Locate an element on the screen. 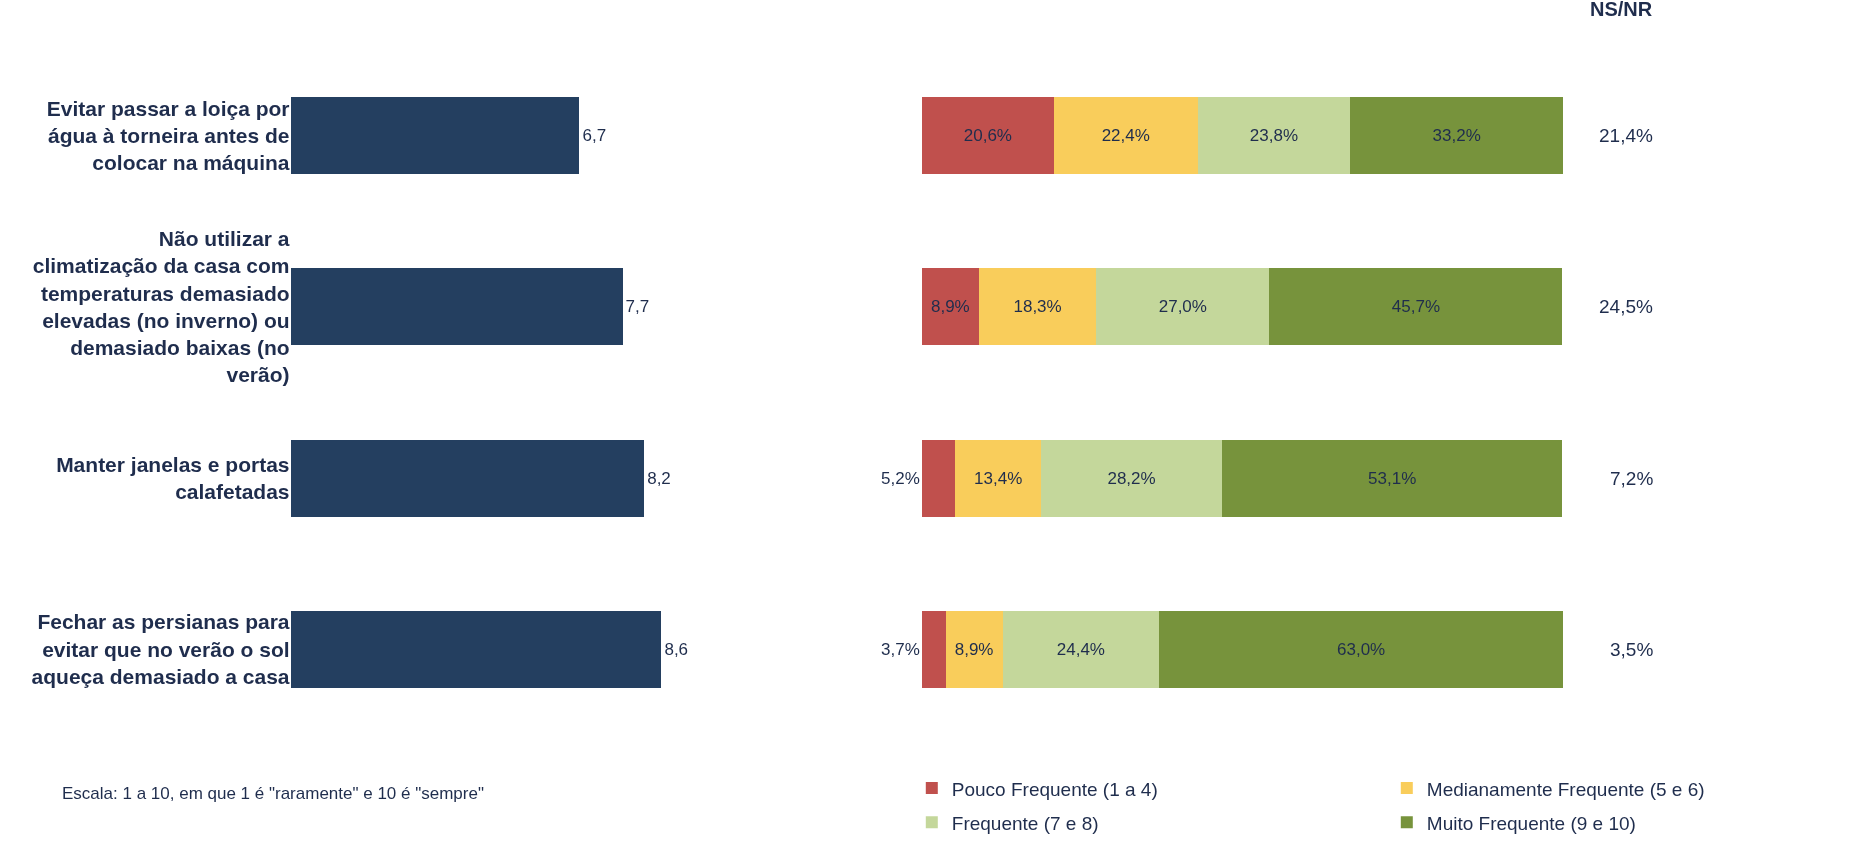 The height and width of the screenshot is (852, 1872). y-tick-label: Não utilizar a climatização da casa com temperaturas demasiado elevadas (no inverno) ou demasiado baixas (no verão) is located at coordinates (161, 306).